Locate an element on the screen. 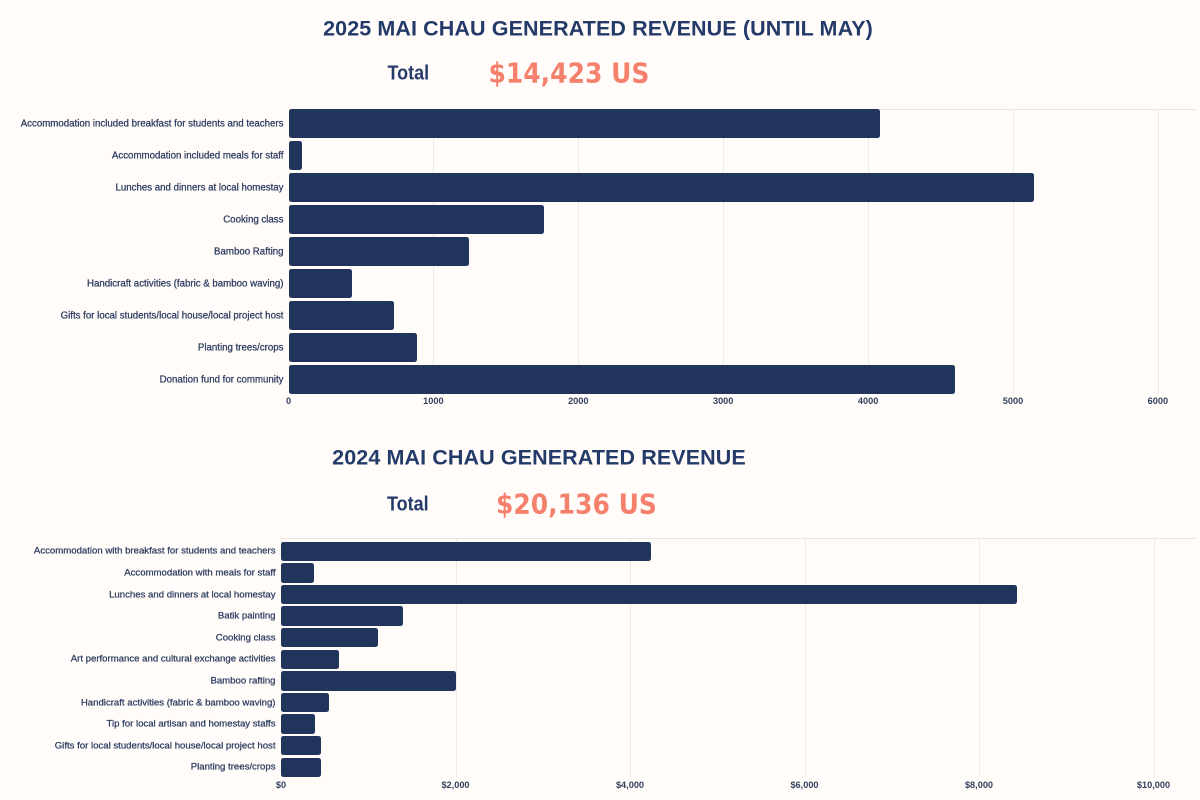 The height and width of the screenshot is (800, 1200). x-tick-label: 5000 is located at coordinates (1013, 400).